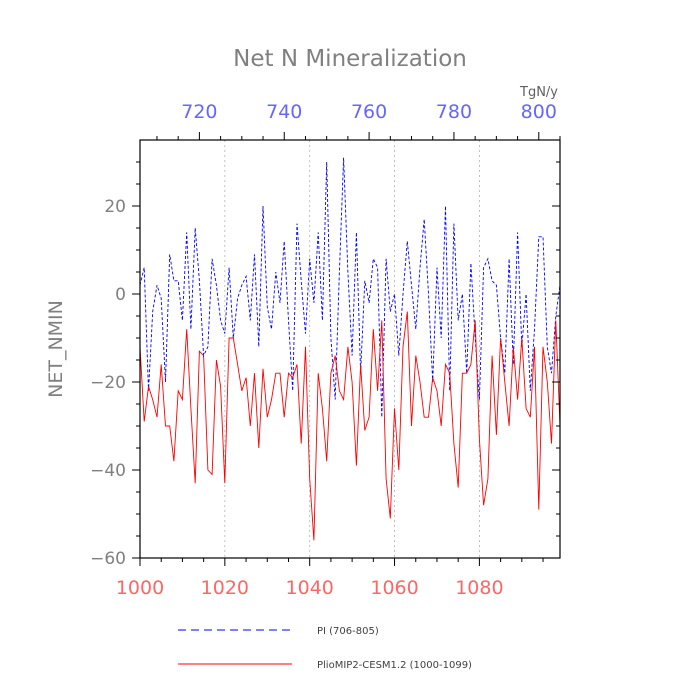  Describe the element at coordinates (394, 588) in the screenshot. I see `x-tick-label: 1060` at that location.